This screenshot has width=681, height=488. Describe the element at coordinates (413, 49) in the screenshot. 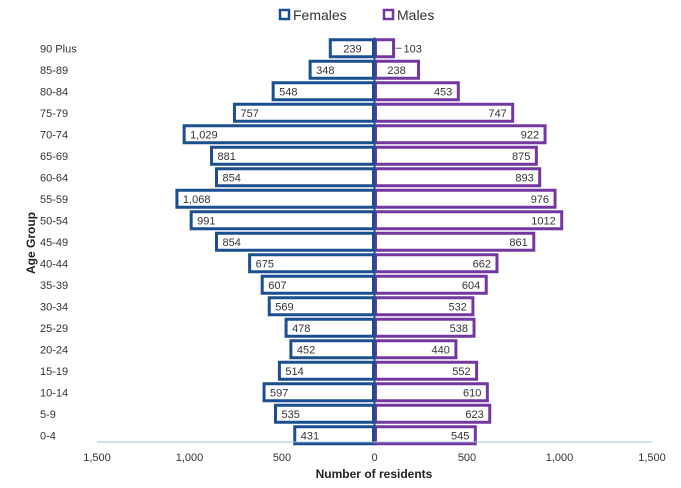

I see `data-label-males: 103` at that location.